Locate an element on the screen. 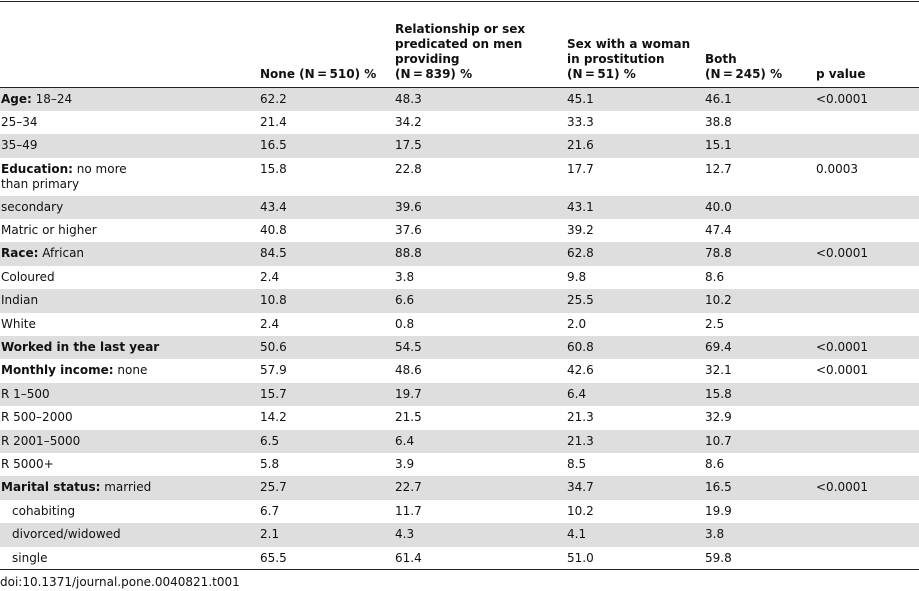 The image size is (919, 591). header-p-value: p value is located at coordinates (865, 45).